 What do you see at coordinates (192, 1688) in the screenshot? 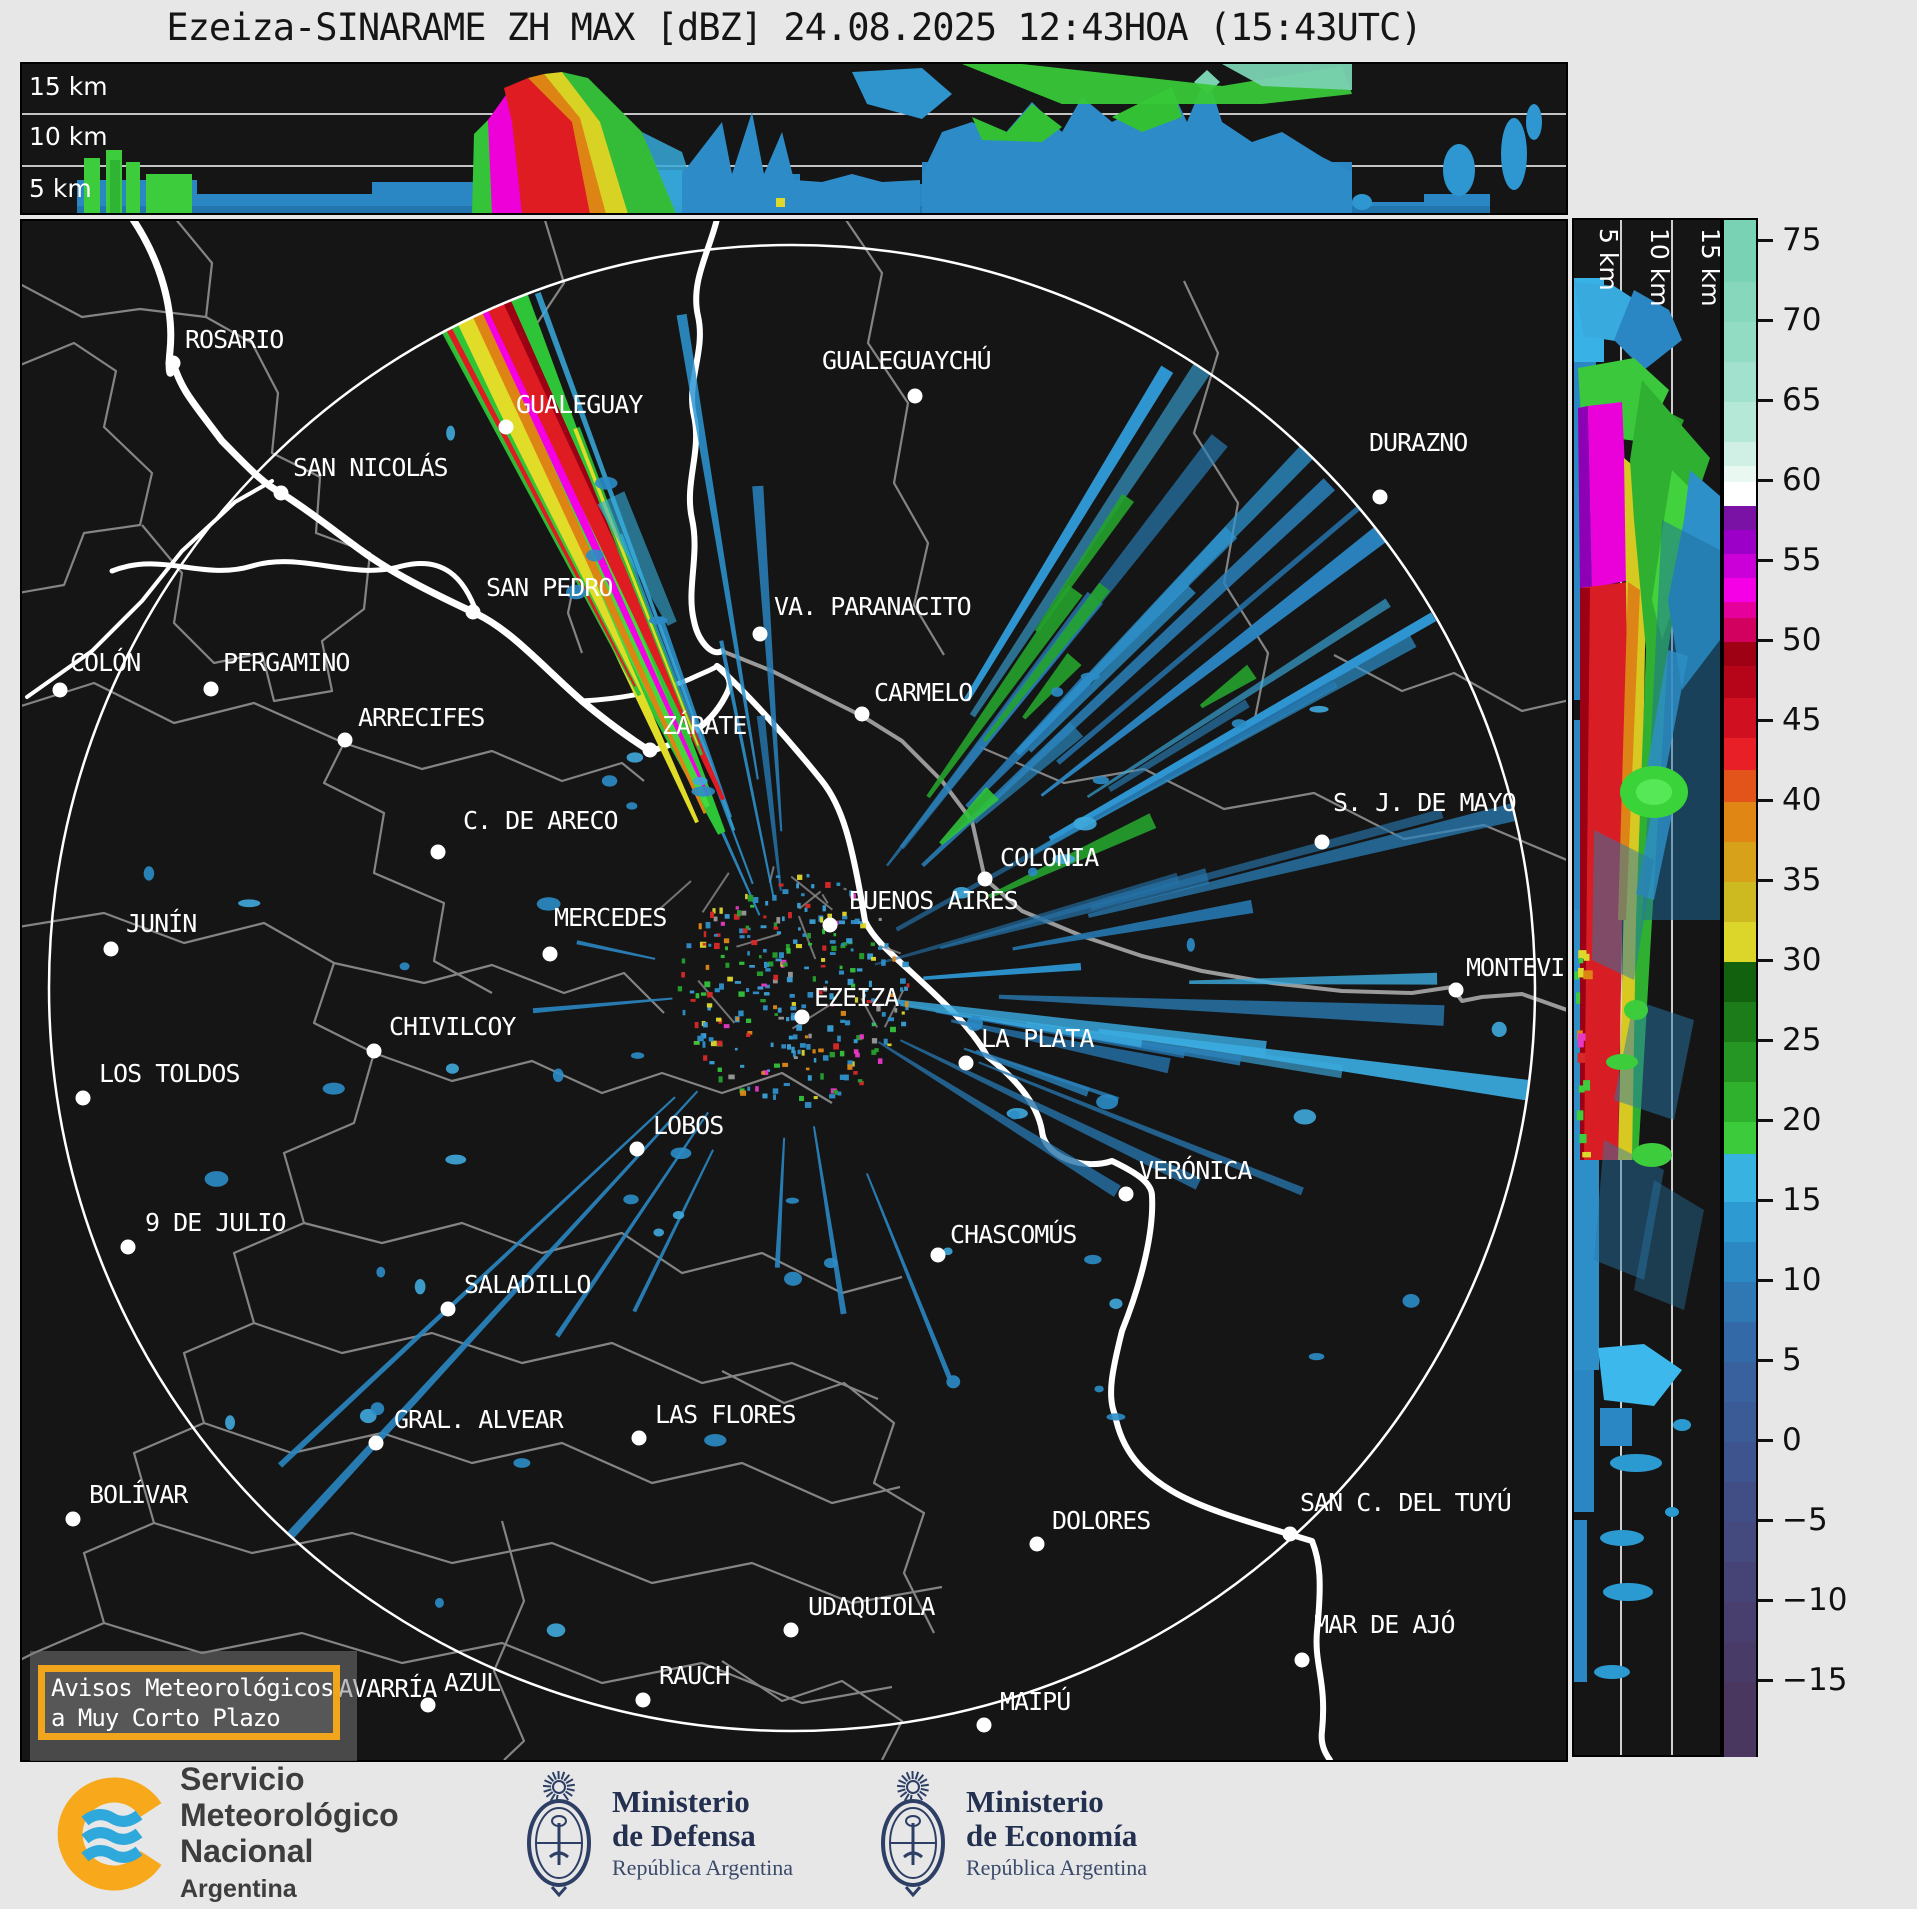
I see `alert-line-1: Avisos Meteorológicos` at bounding box center [192, 1688].